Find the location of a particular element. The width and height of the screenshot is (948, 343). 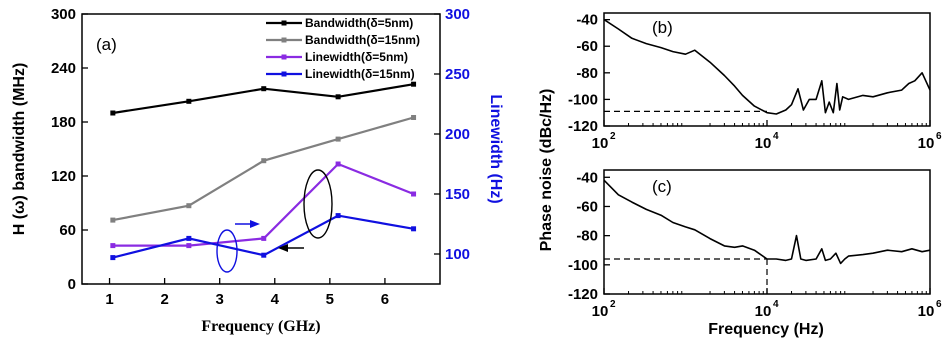

chart-c-y-tick-label: -40 is located at coordinates (587, 177).